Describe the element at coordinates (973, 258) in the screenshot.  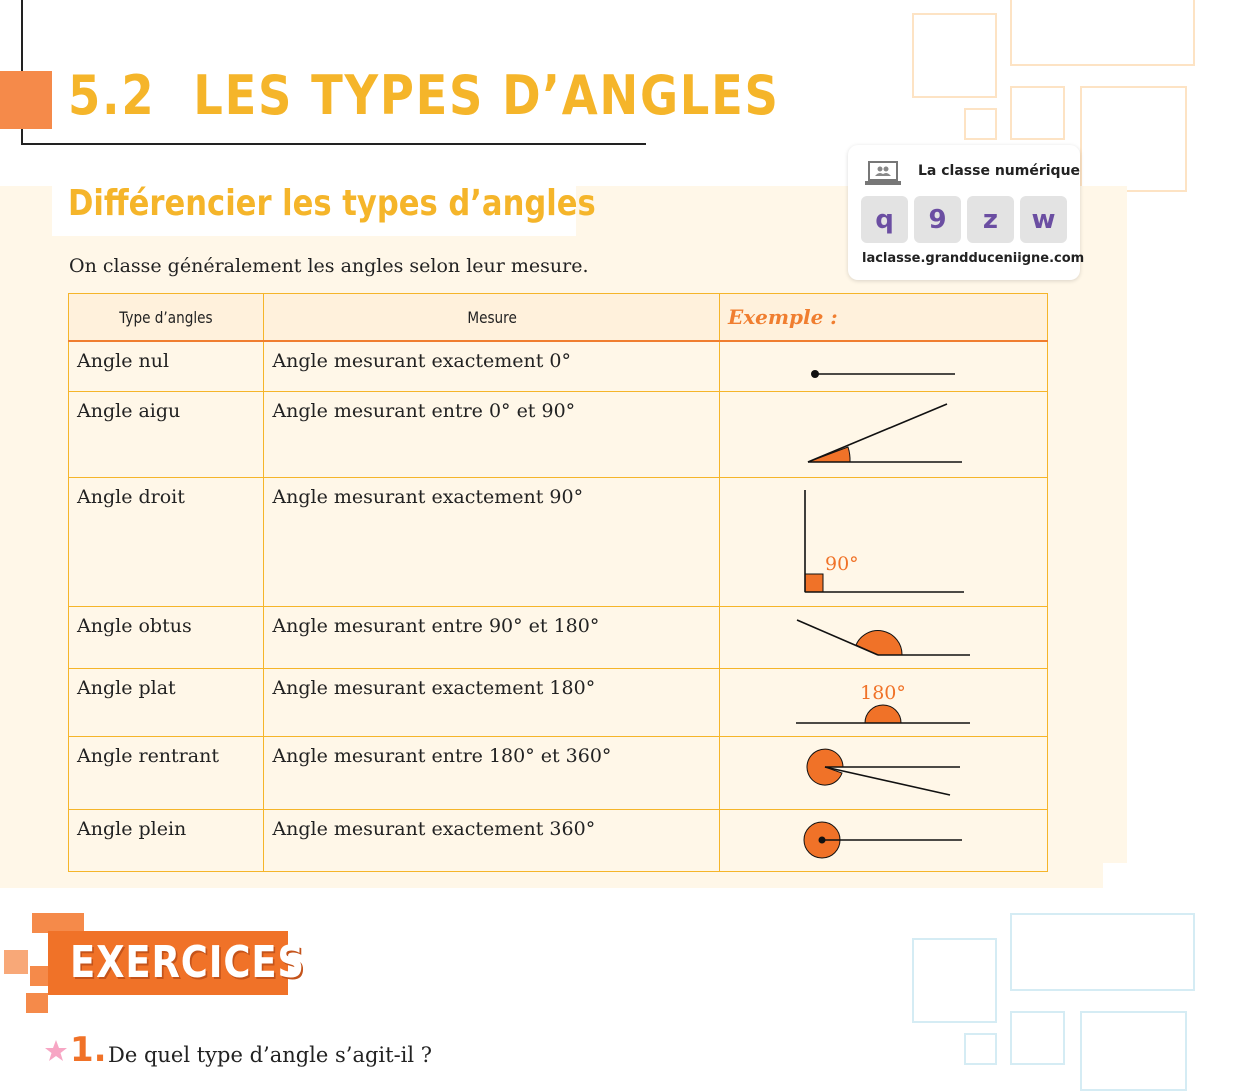
I see `numeric-class-url: laclasse.grandduceniigne.com` at that location.